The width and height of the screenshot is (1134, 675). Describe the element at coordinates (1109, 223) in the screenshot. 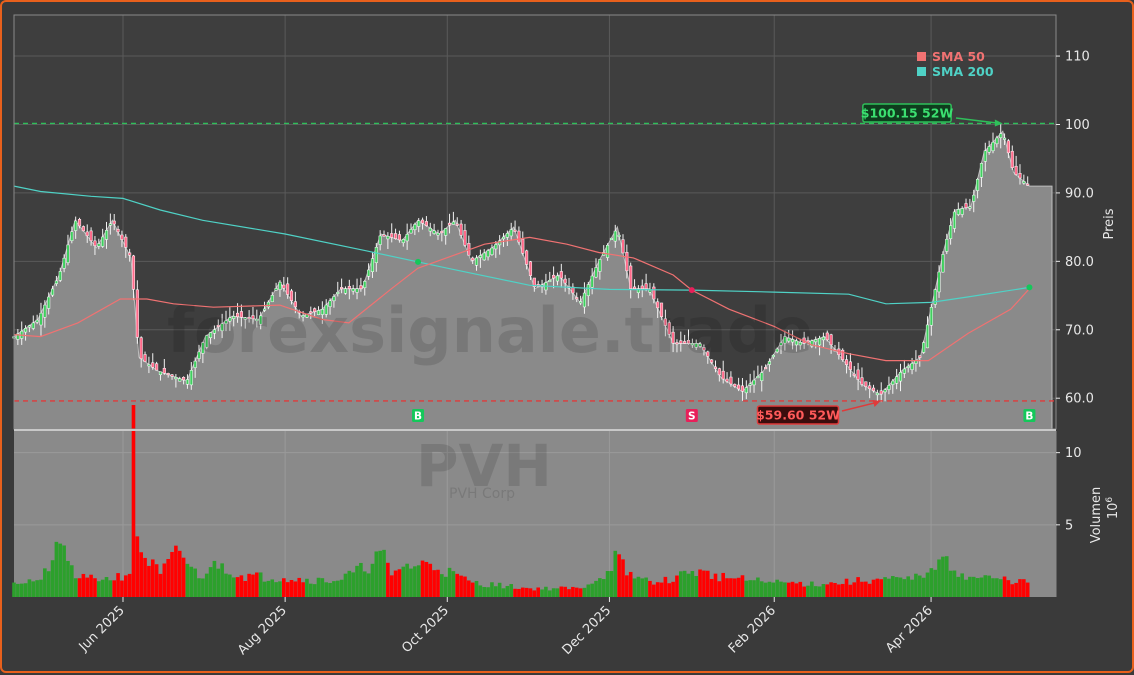

I see `price-axis-label: Preis` at that location.